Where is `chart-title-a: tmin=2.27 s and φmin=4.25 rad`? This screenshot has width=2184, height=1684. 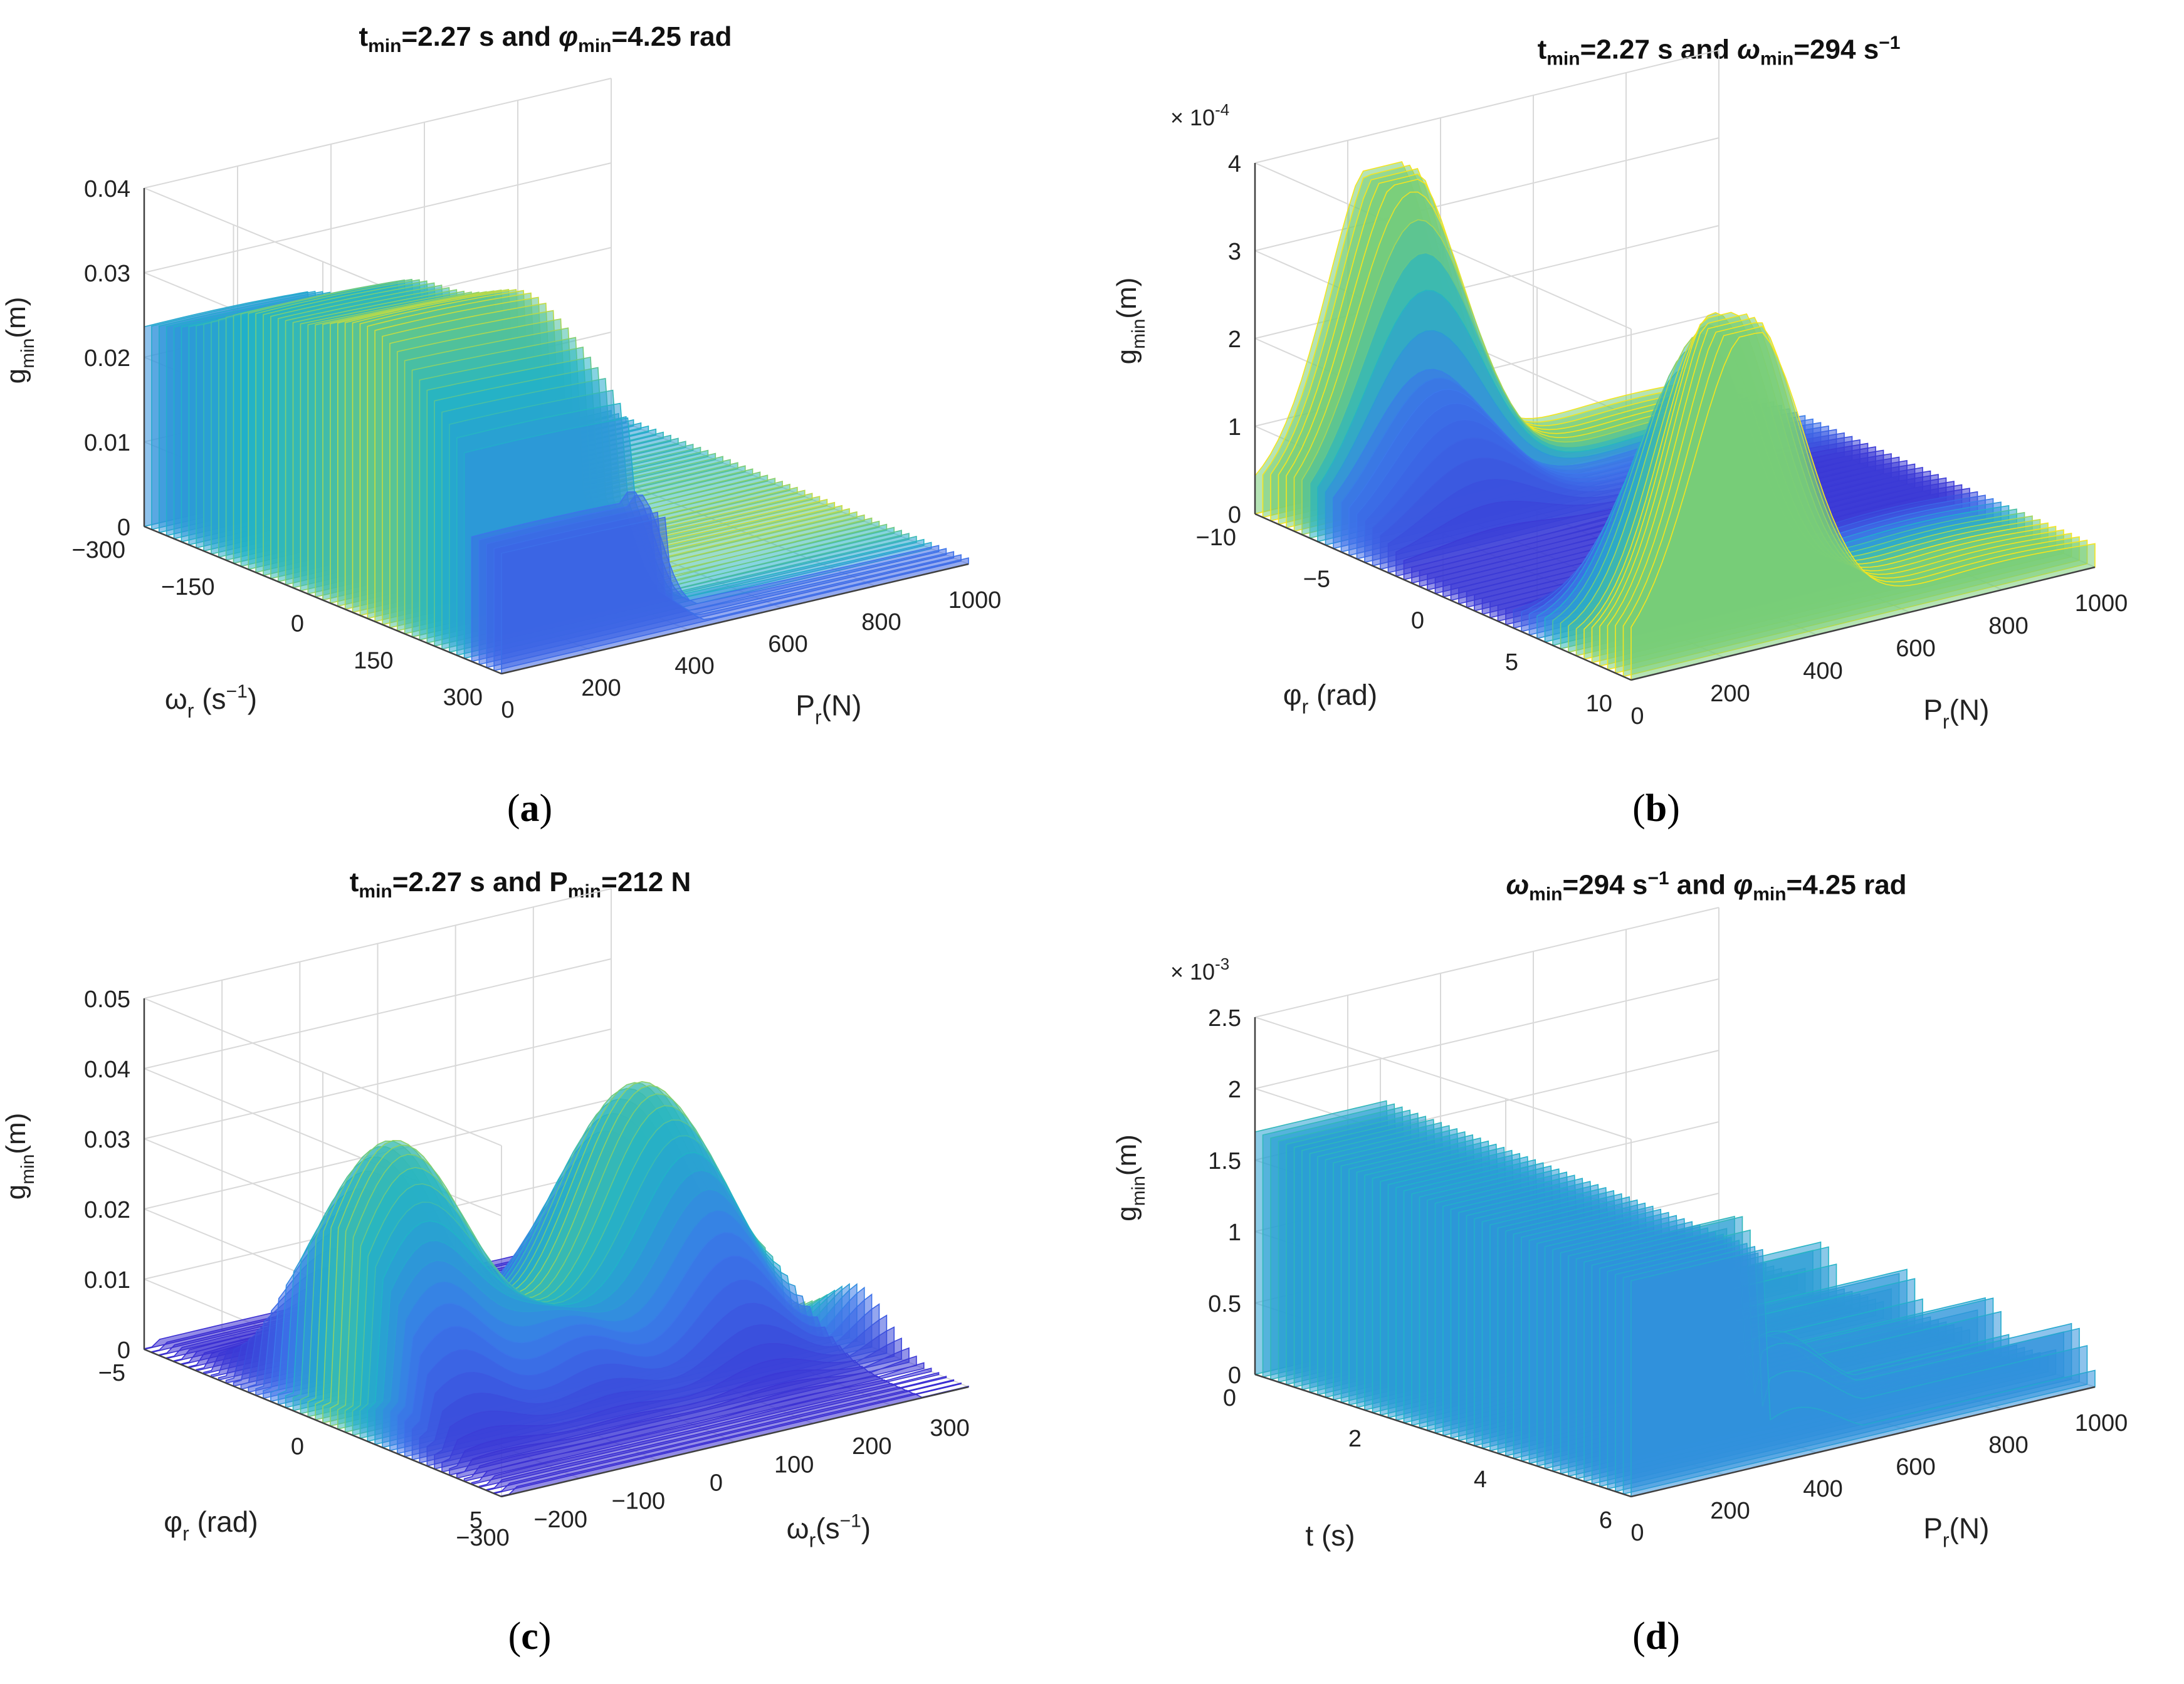
chart-title-a: tmin=2.27 s and φmin=4.25 rad is located at coordinates (545, 38).